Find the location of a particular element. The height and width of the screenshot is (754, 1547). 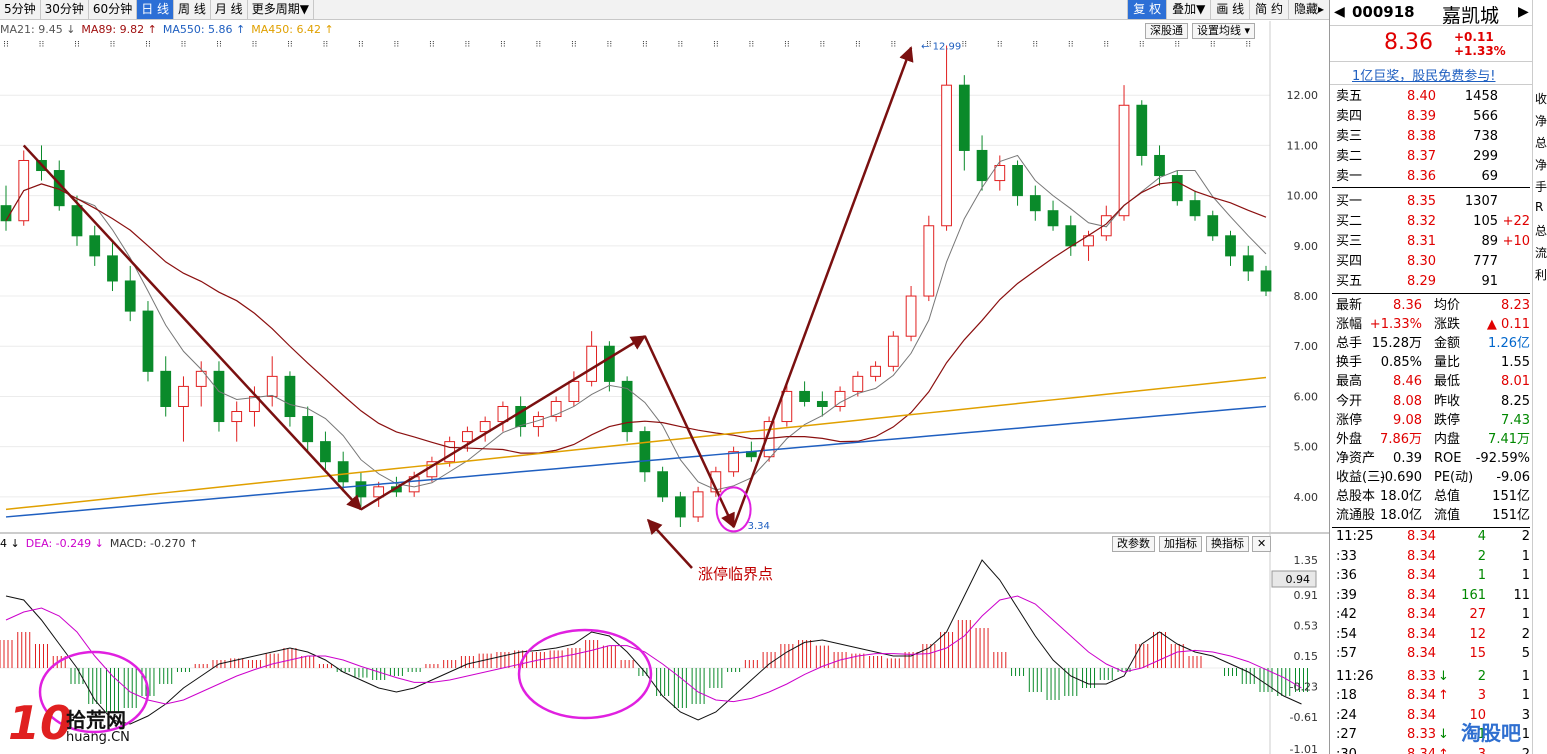

tick-row: :57 8.34 15 5 is located at coordinates (1431, 654).